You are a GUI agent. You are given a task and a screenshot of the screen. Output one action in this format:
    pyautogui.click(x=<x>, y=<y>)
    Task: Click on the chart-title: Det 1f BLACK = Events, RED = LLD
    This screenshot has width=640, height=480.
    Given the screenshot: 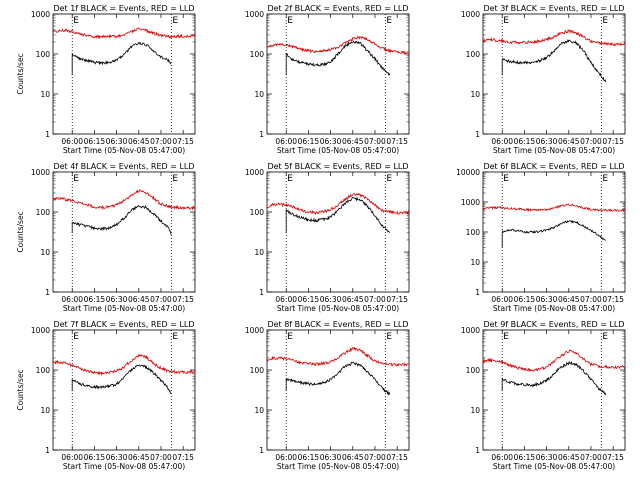 What is the action you would take?
    pyautogui.click(x=123, y=8)
    